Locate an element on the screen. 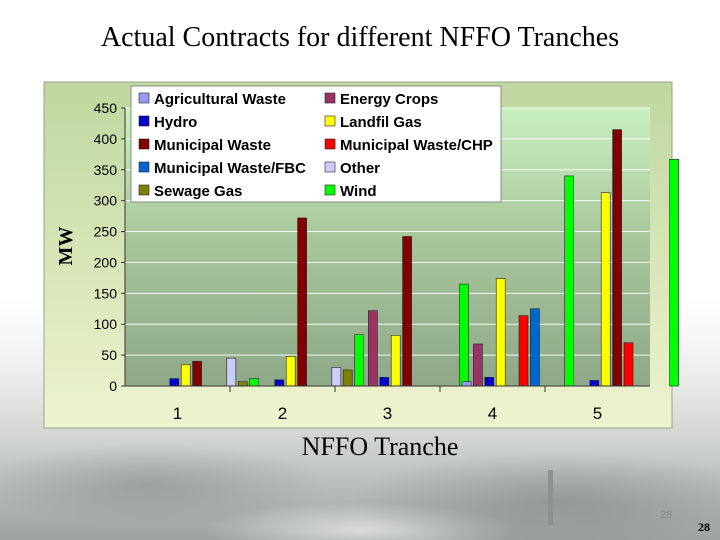  x-axis-title: NFFO Tranche is located at coordinates (380, 446).